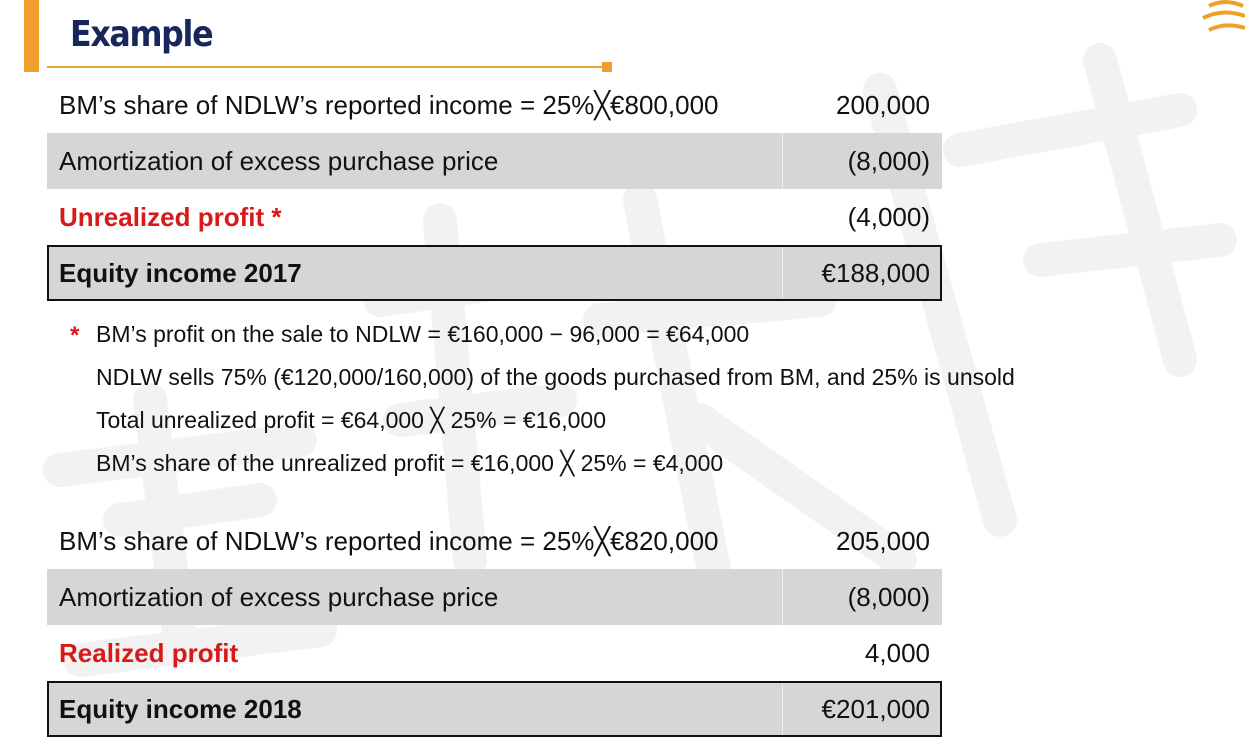  Describe the element at coordinates (149, 653) in the screenshot. I see `row-label: Realized profit` at that location.